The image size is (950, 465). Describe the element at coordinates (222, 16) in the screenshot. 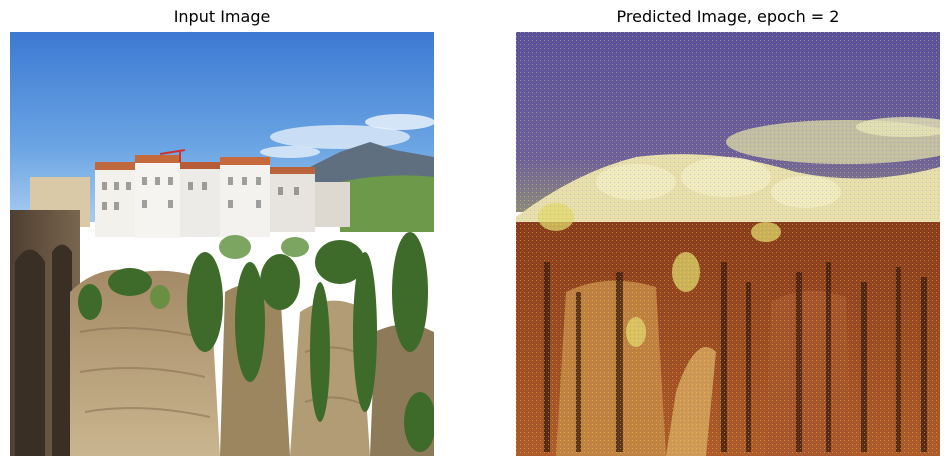

I see `input-image-title: Input Image` at that location.